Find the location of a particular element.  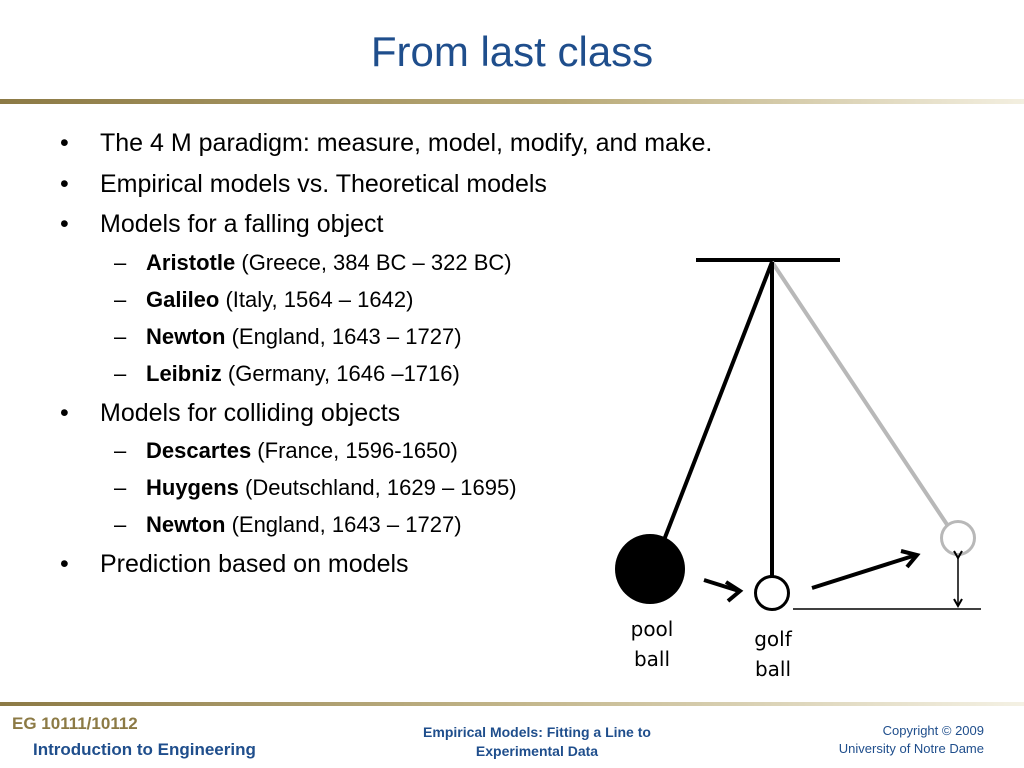

course-code: EG 10111/10112 is located at coordinates (75, 723).